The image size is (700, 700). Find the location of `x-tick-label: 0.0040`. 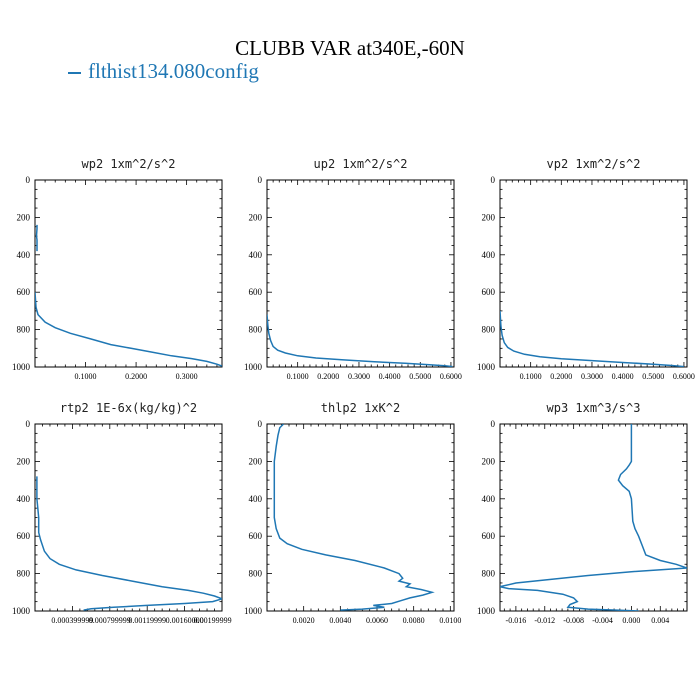

x-tick-label: 0.0040 is located at coordinates (340, 620).